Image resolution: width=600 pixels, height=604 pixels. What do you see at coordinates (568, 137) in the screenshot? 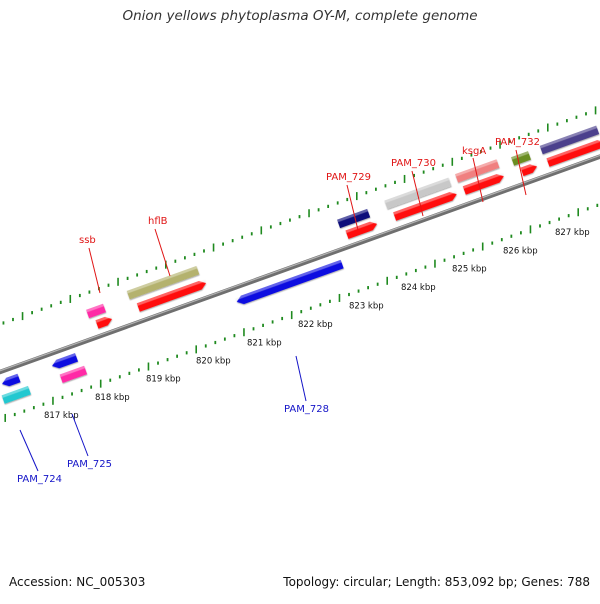
I see `pam733-gene-box-gloss` at bounding box center [568, 137].